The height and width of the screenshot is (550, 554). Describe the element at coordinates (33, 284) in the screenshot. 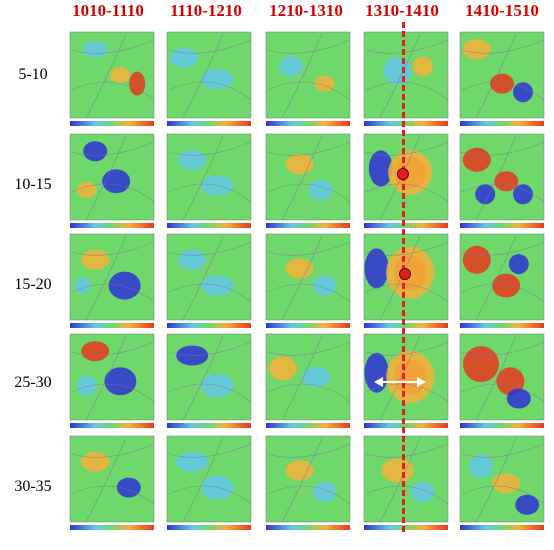

I see `row-label-3: 15-20` at that location.